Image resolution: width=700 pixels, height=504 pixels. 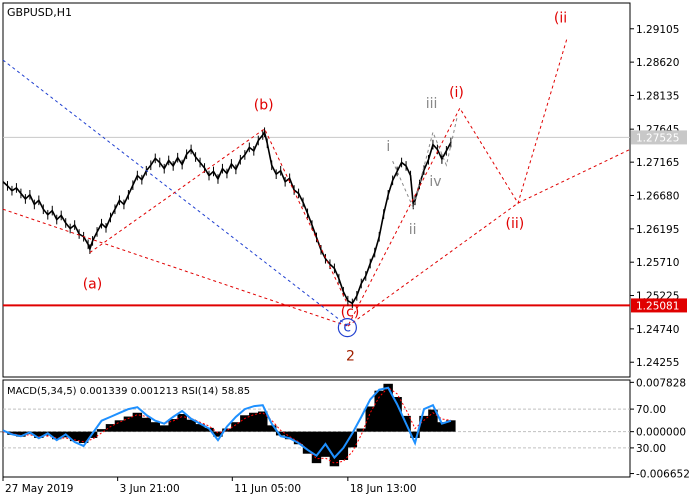 I want to click on time-tick-label: 3 Jun 21:00, so click(x=150, y=489).